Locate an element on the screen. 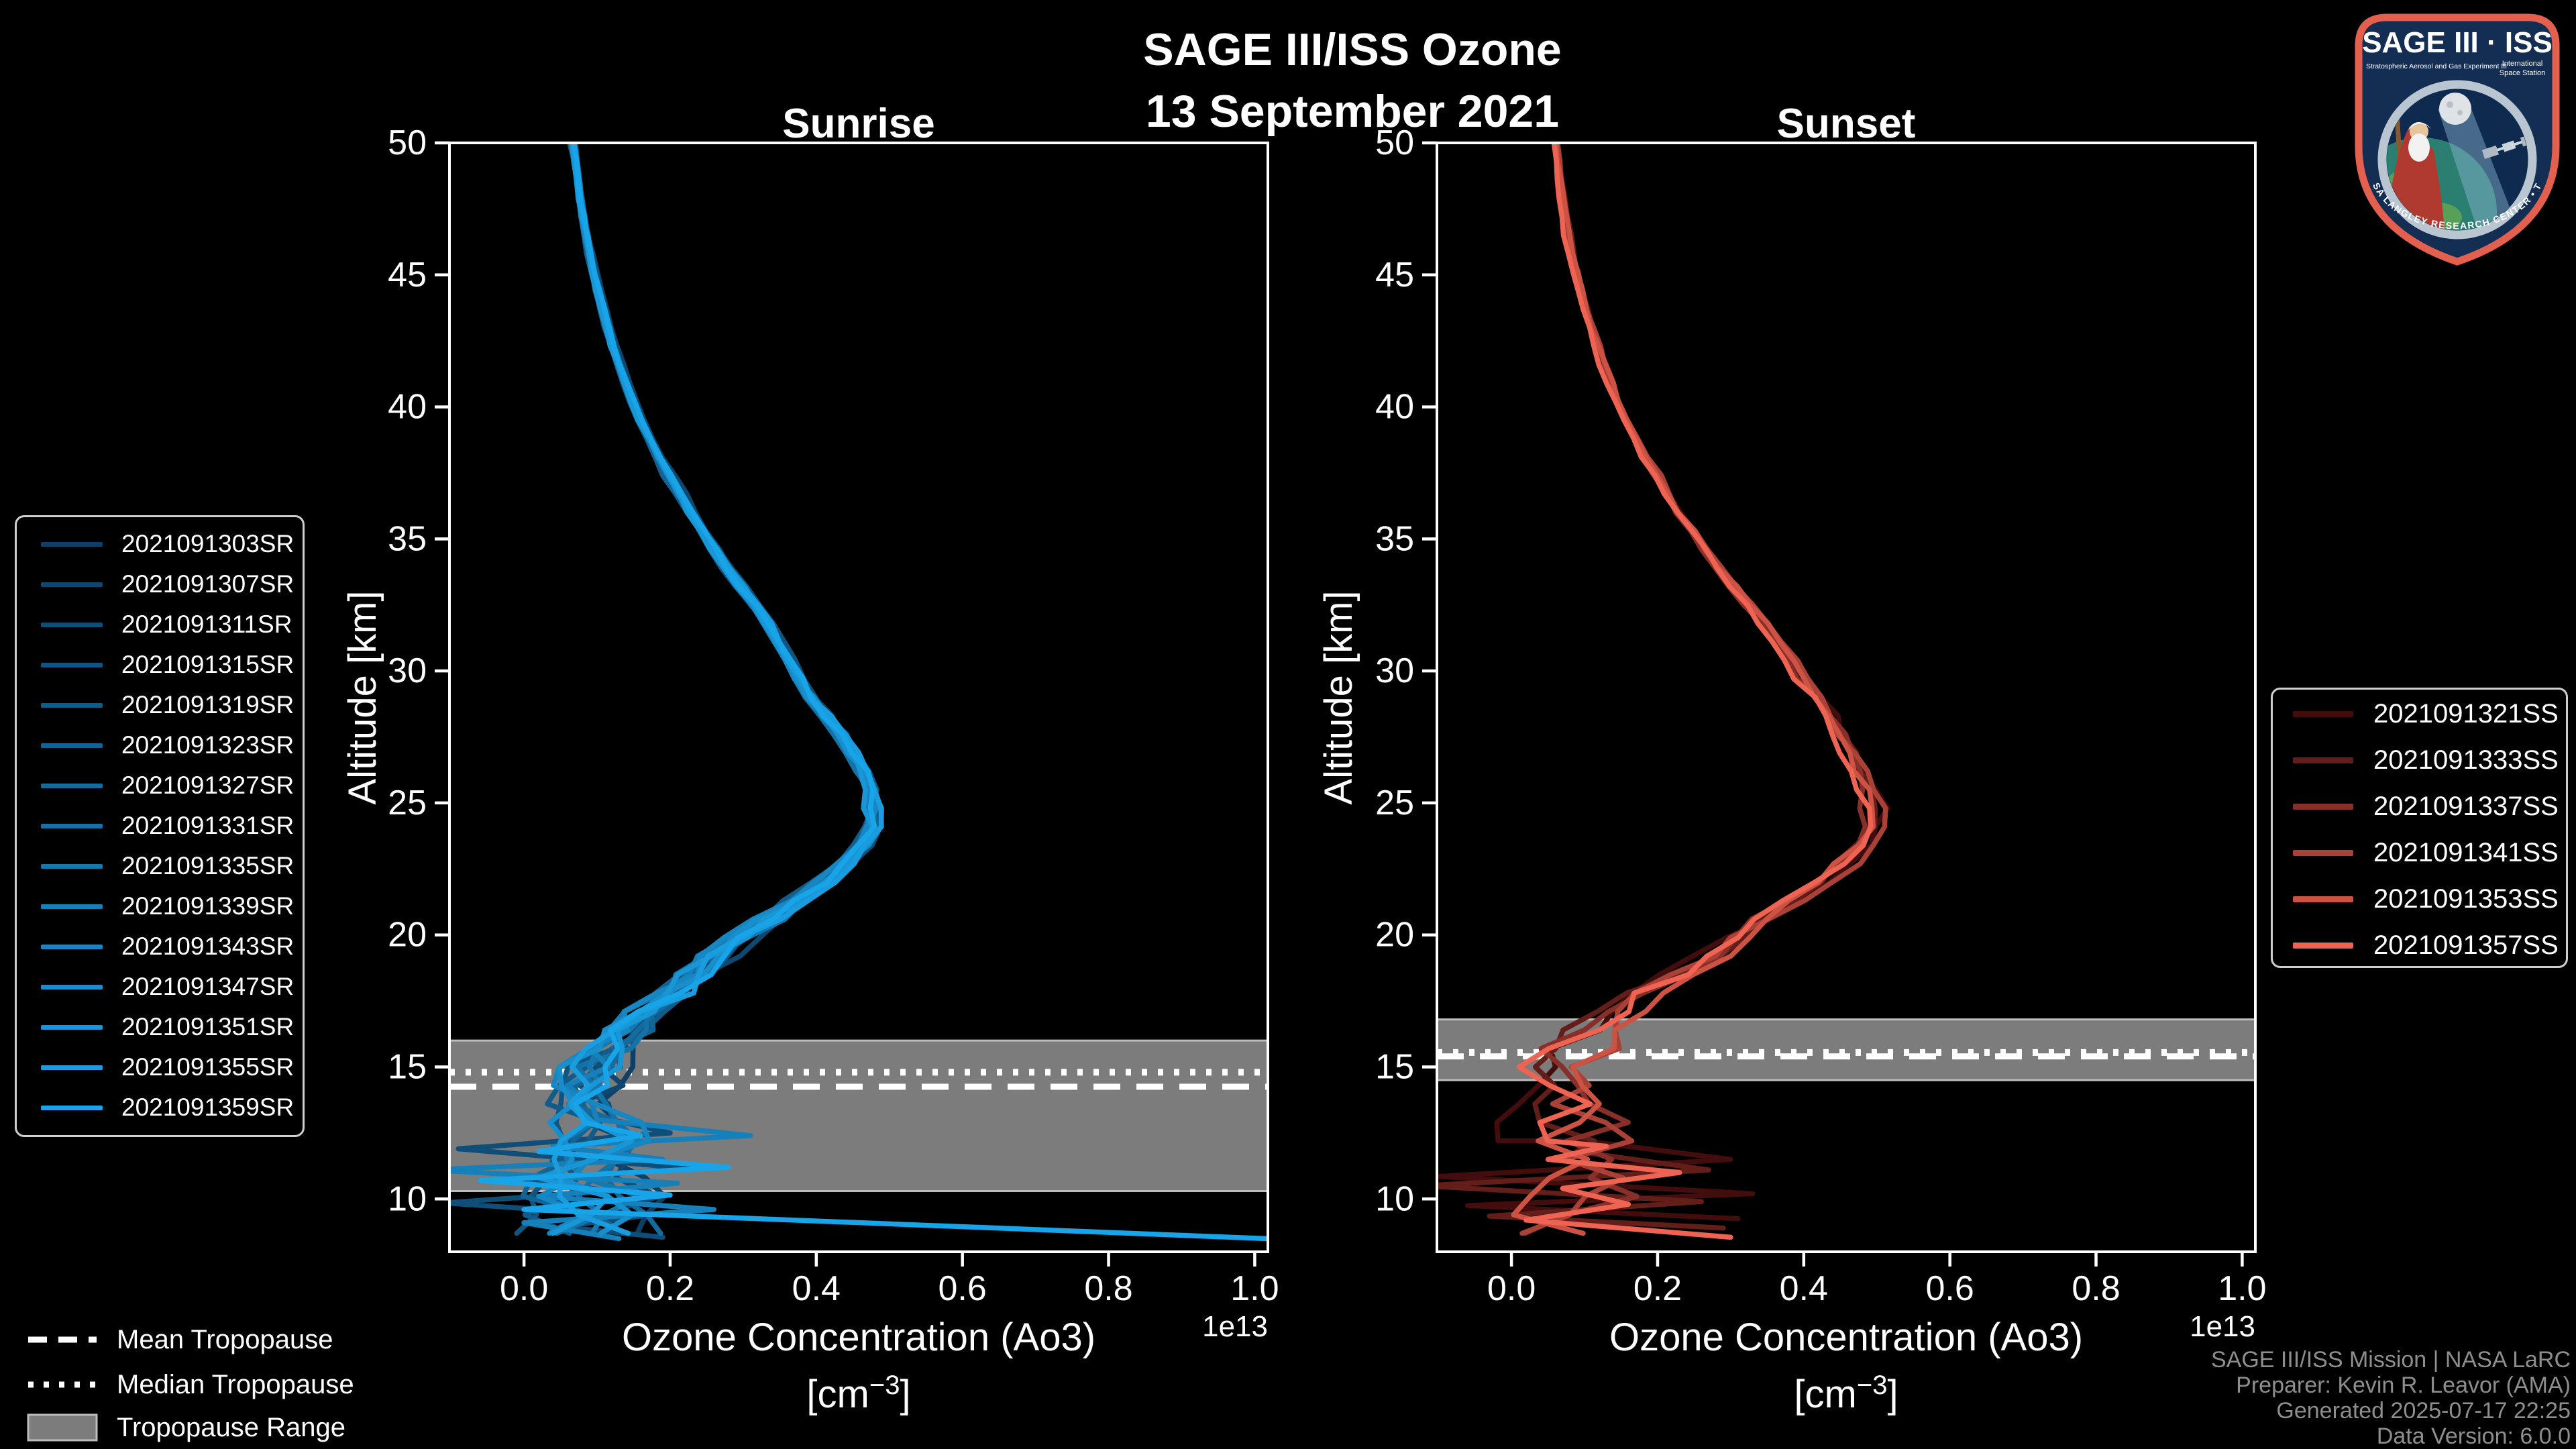 This screenshot has width=2576, height=1449. x-tick-label: 0.8 is located at coordinates (2096, 1288).